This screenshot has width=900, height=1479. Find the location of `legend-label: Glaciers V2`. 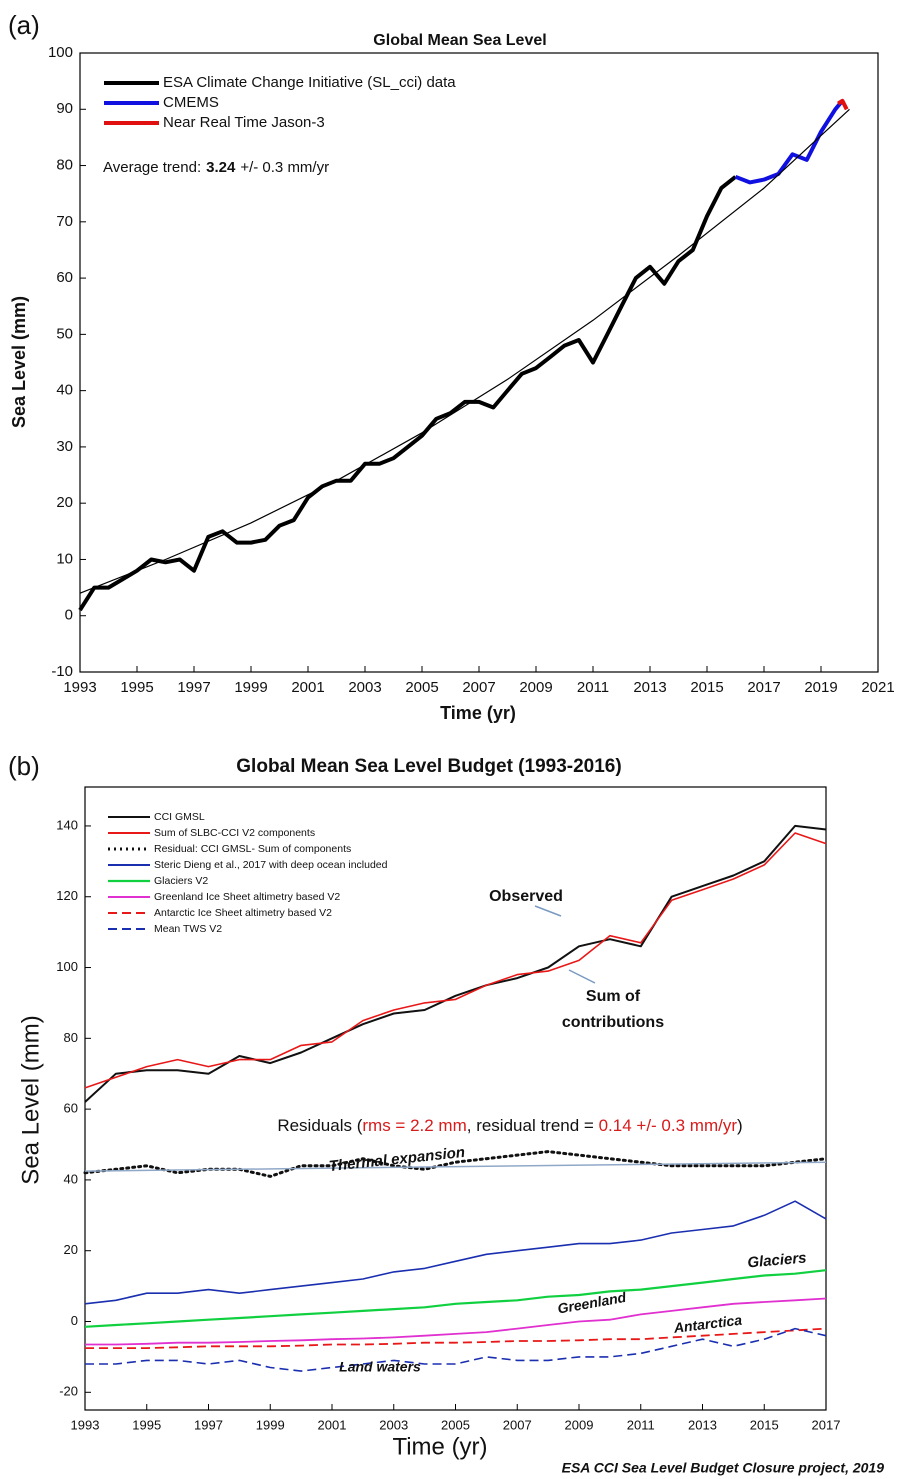

legend-label: Glaciers V2 is located at coordinates (181, 881).